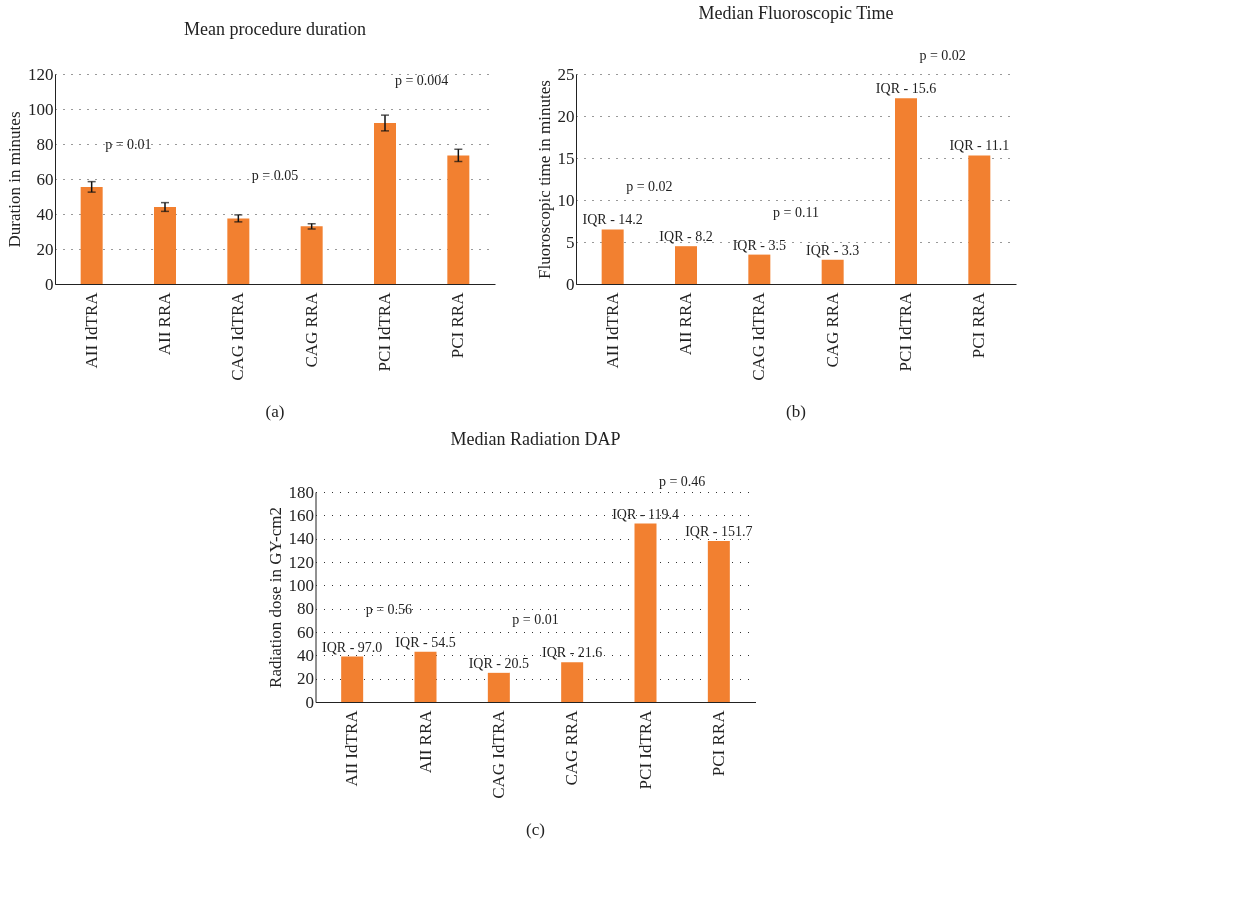 The height and width of the screenshot is (900, 1236). Describe the element at coordinates (301, 492) in the screenshot. I see `y-tick-label: 180` at that location.